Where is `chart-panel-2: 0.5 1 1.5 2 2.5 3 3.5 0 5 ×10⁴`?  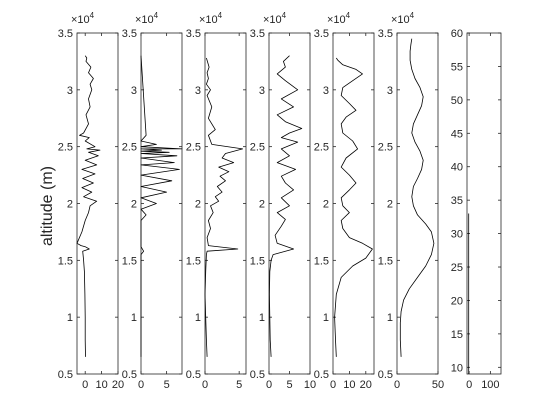
chart-panel-2: 0.5 1 1.5 2 2.5 3 3.5 0 5 ×10⁴ is located at coordinates (152, 201).